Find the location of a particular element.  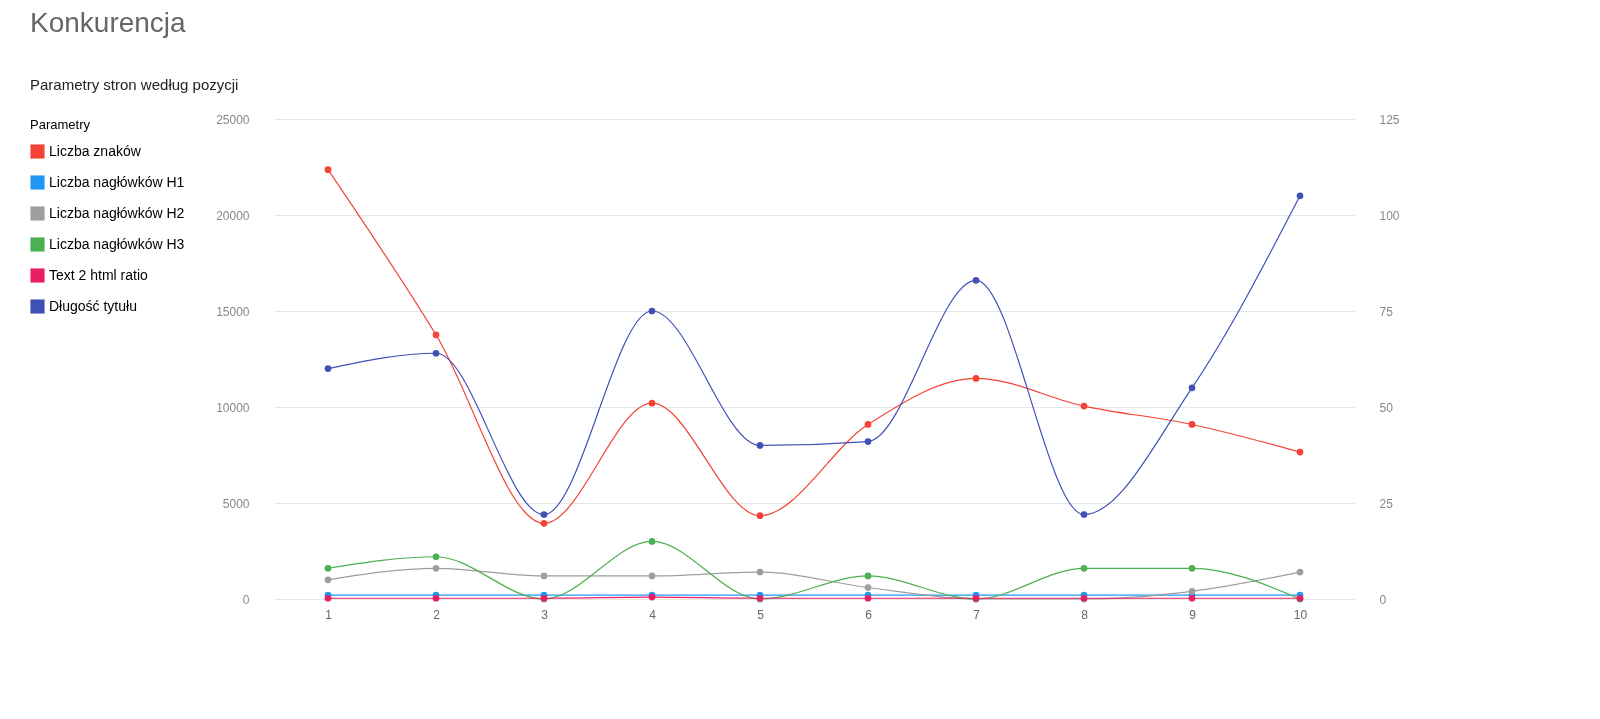

x-tick-label: 1 is located at coordinates (329, 614).